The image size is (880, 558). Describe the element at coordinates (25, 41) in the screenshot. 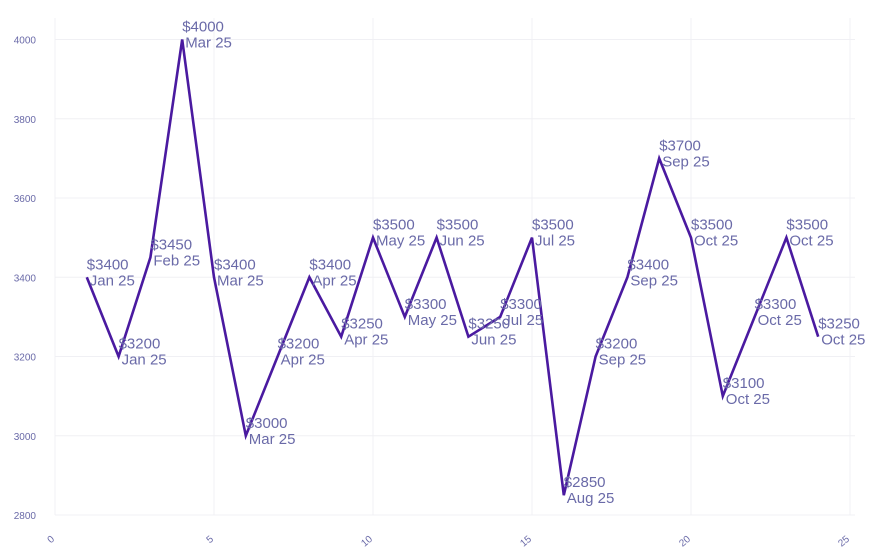

I see `y-tick-label: 4000` at that location.